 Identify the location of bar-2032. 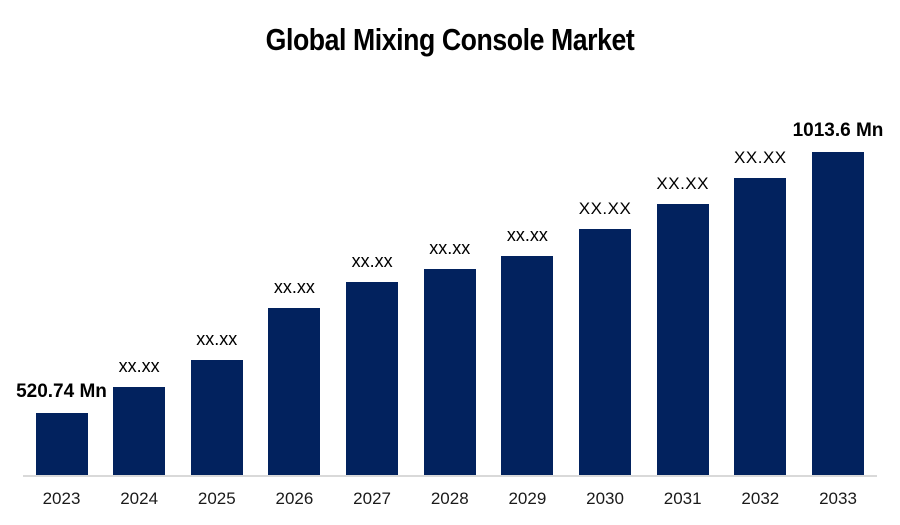
(760, 326).